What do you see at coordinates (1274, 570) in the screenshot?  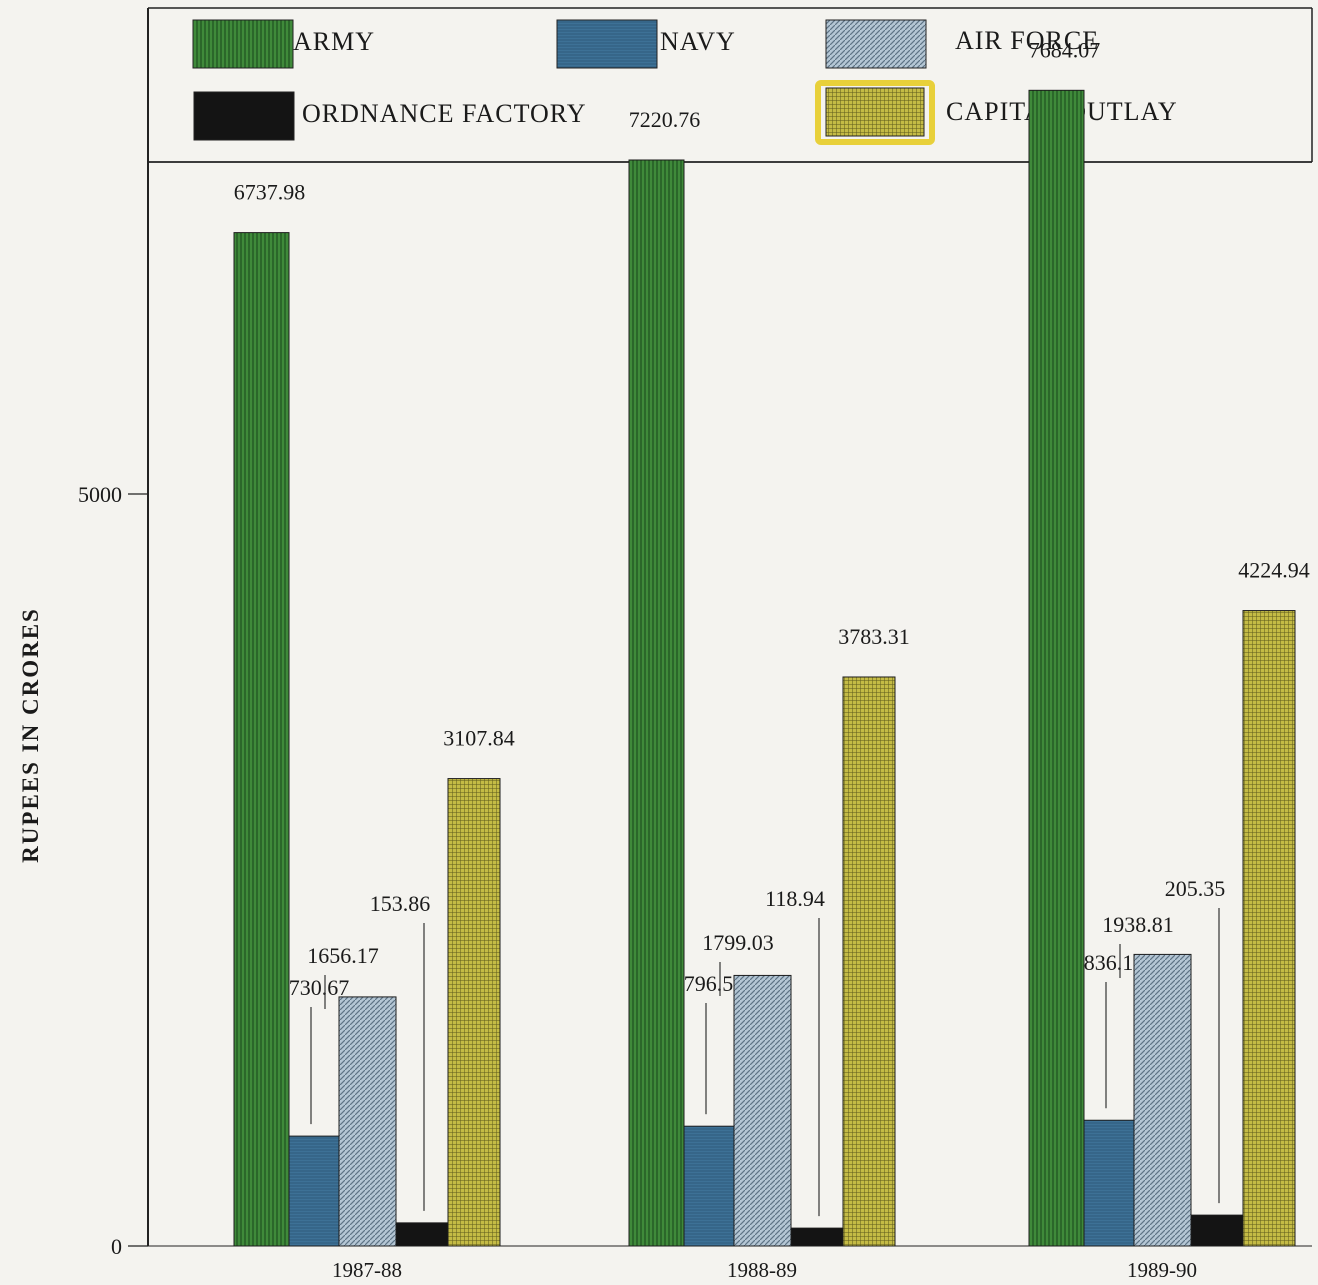 I see `data-label: 4224.94` at bounding box center [1274, 570].